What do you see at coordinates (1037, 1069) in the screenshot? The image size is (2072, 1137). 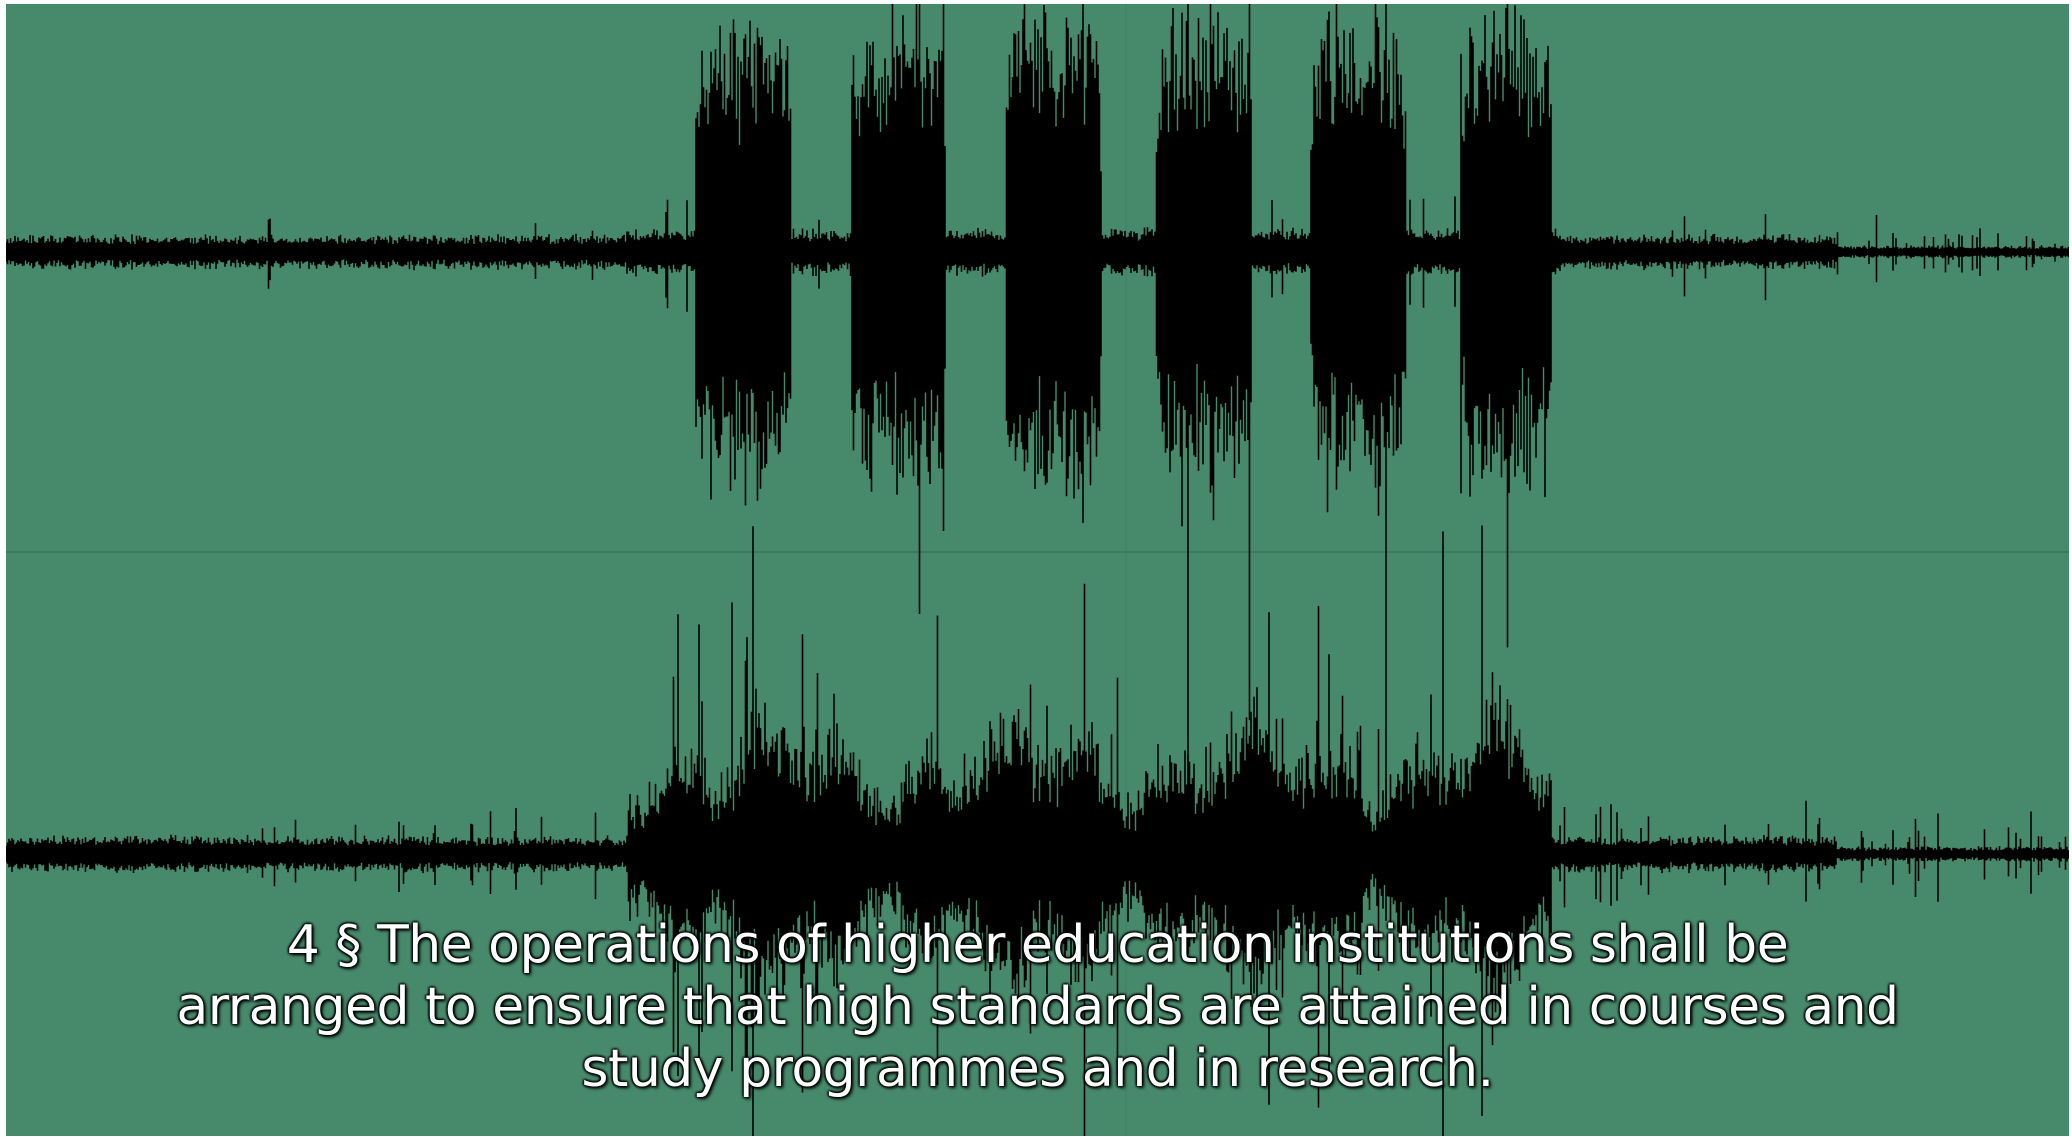 I see `subtitle-line-3: study programmes and in research.` at bounding box center [1037, 1069].